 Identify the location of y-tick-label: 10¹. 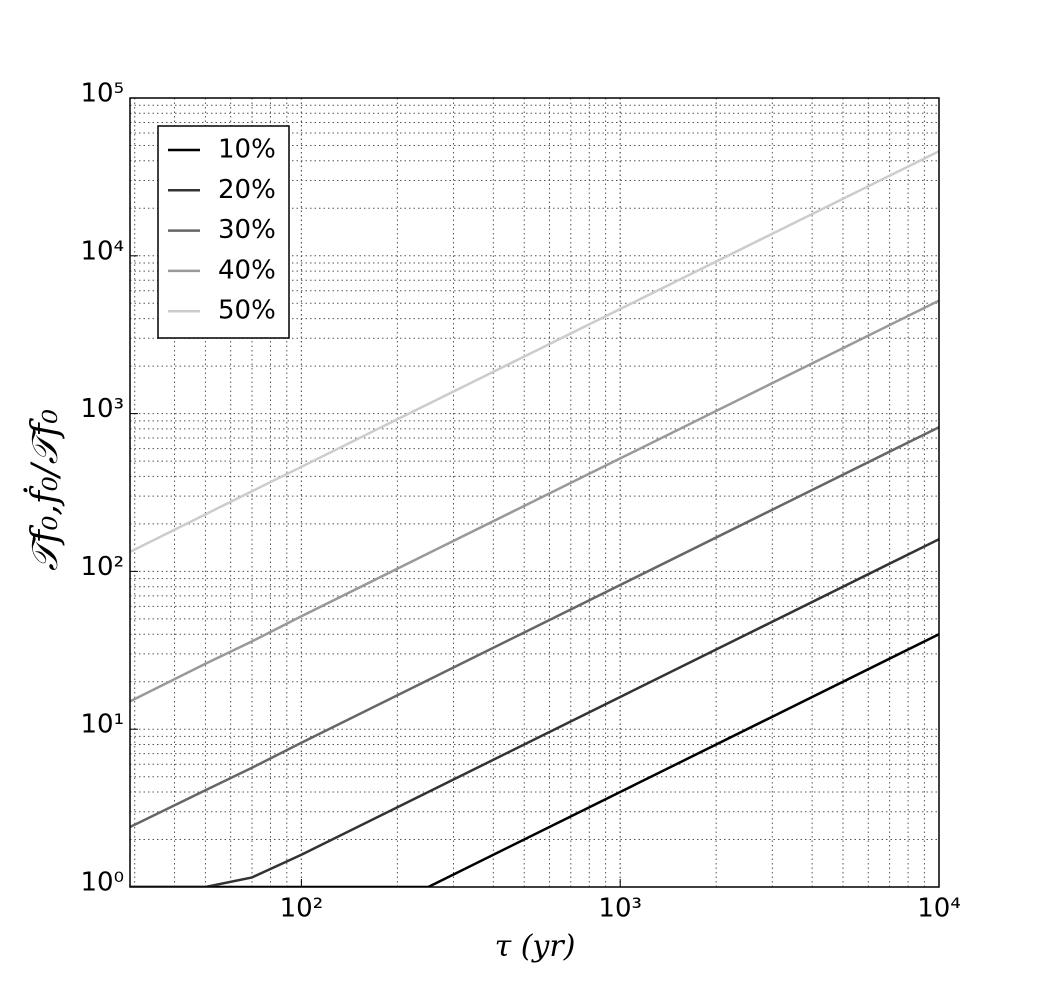
(102, 725).